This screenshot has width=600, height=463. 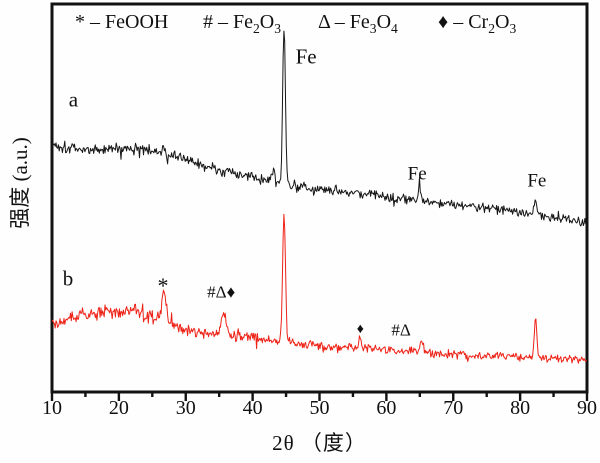 What do you see at coordinates (417, 174) in the screenshot?
I see `fe-peak2-label: Fe` at bounding box center [417, 174].